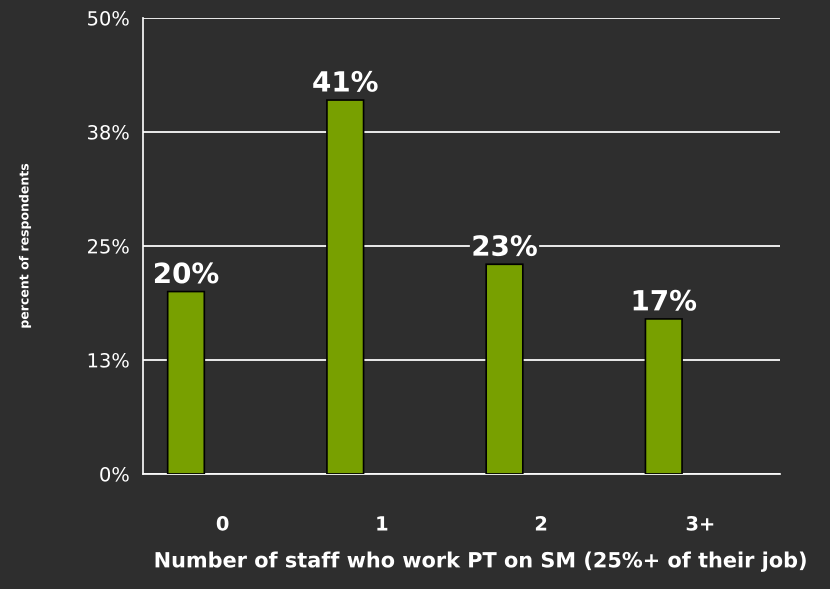  Describe the element at coordinates (541, 523) in the screenshot. I see `x-tick-label: 2` at that location.